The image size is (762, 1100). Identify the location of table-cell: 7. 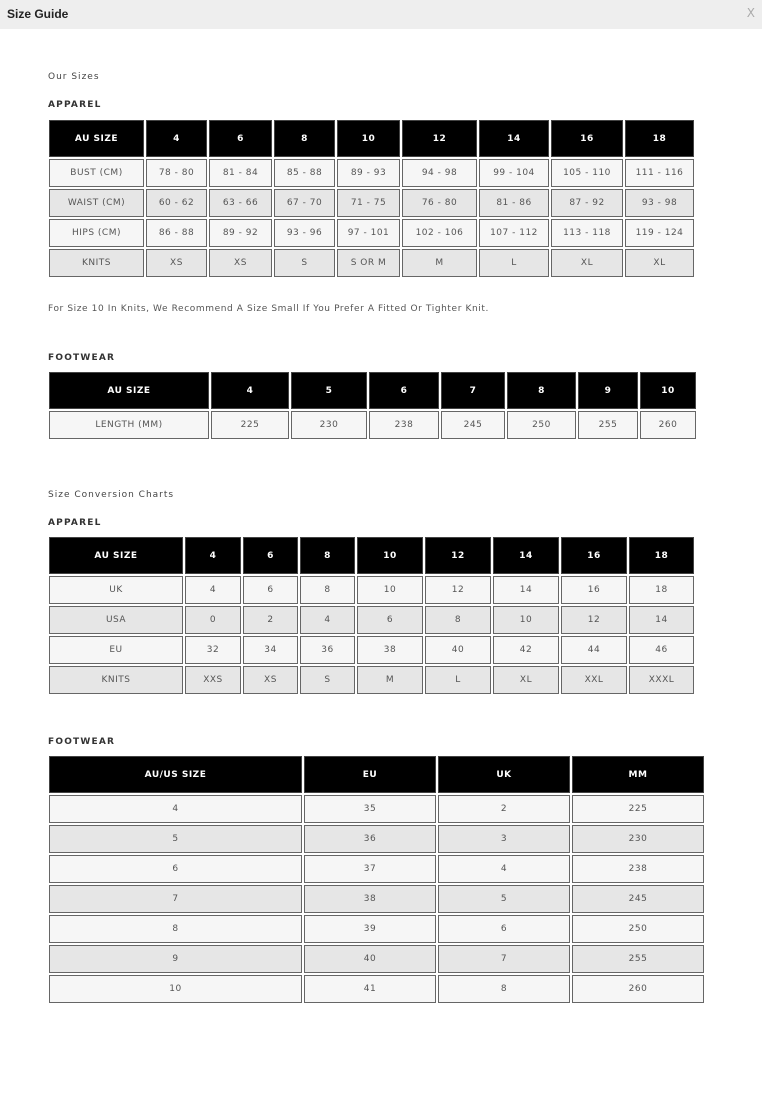
(504, 959).